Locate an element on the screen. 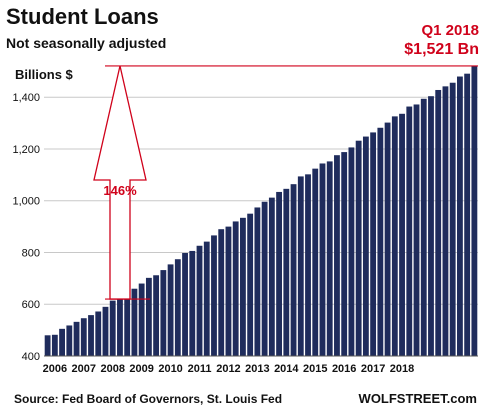 This screenshot has width=487, height=416. latest-value-label: $1,521 Bn is located at coordinates (441, 49).